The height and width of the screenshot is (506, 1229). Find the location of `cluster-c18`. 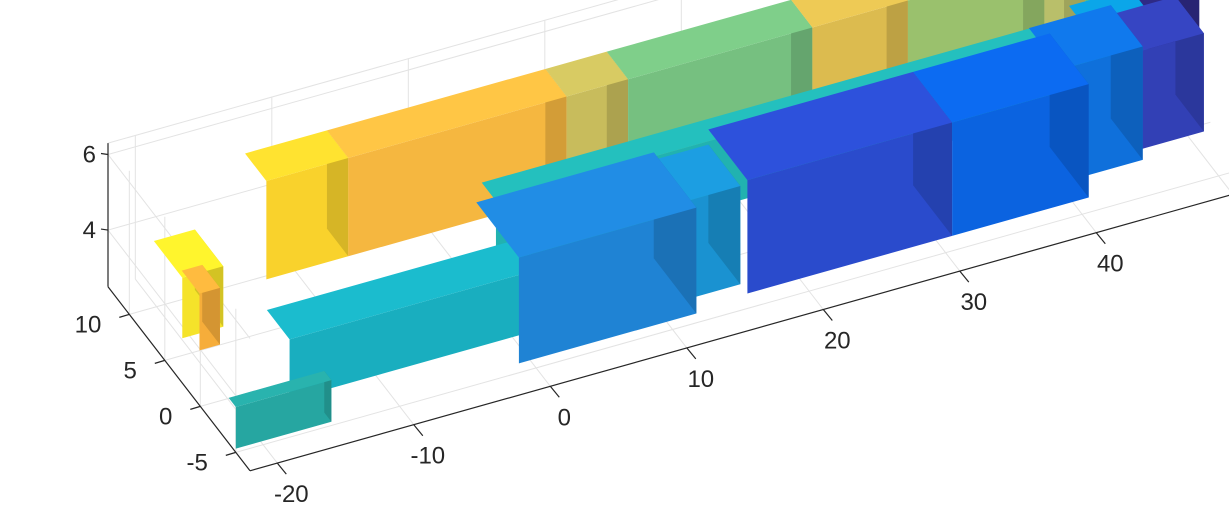

cluster-c18 is located at coordinates (1001, 134).